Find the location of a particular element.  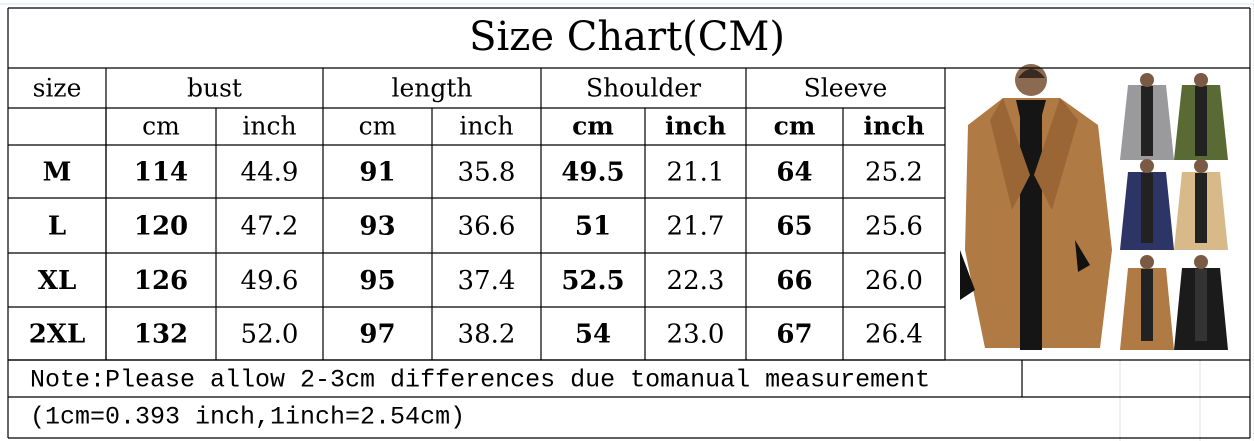

cell-value: 93 is located at coordinates (377, 227).